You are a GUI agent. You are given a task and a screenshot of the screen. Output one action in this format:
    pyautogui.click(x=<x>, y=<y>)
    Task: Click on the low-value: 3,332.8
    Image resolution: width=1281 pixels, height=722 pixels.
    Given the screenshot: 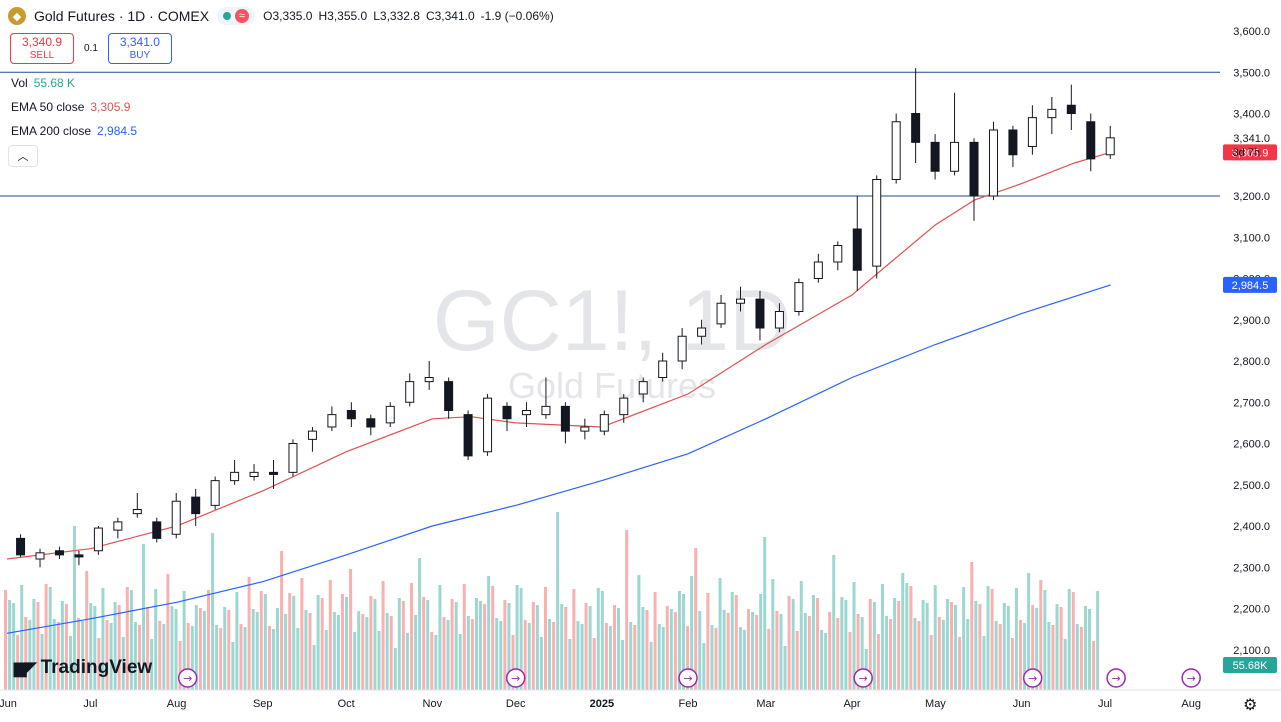 What is the action you would take?
    pyautogui.click(x=399, y=16)
    